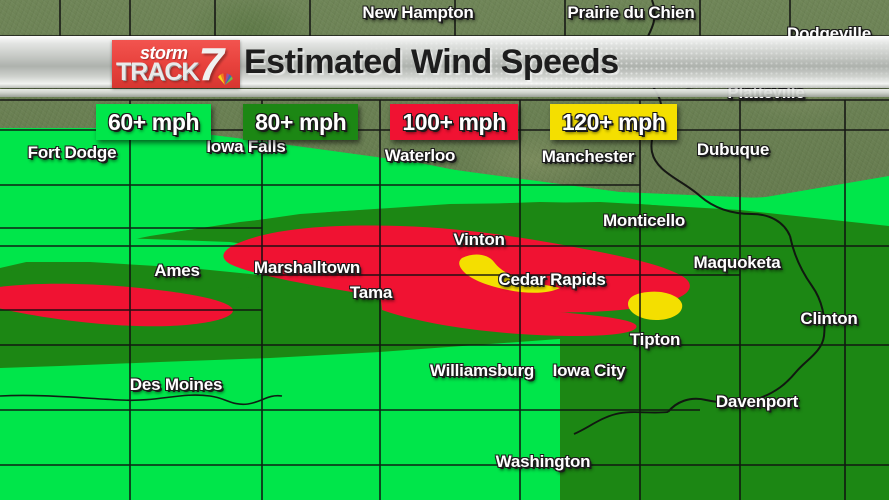 The image size is (889, 500). I want to click on legend-item: 100+ mph, so click(454, 122).